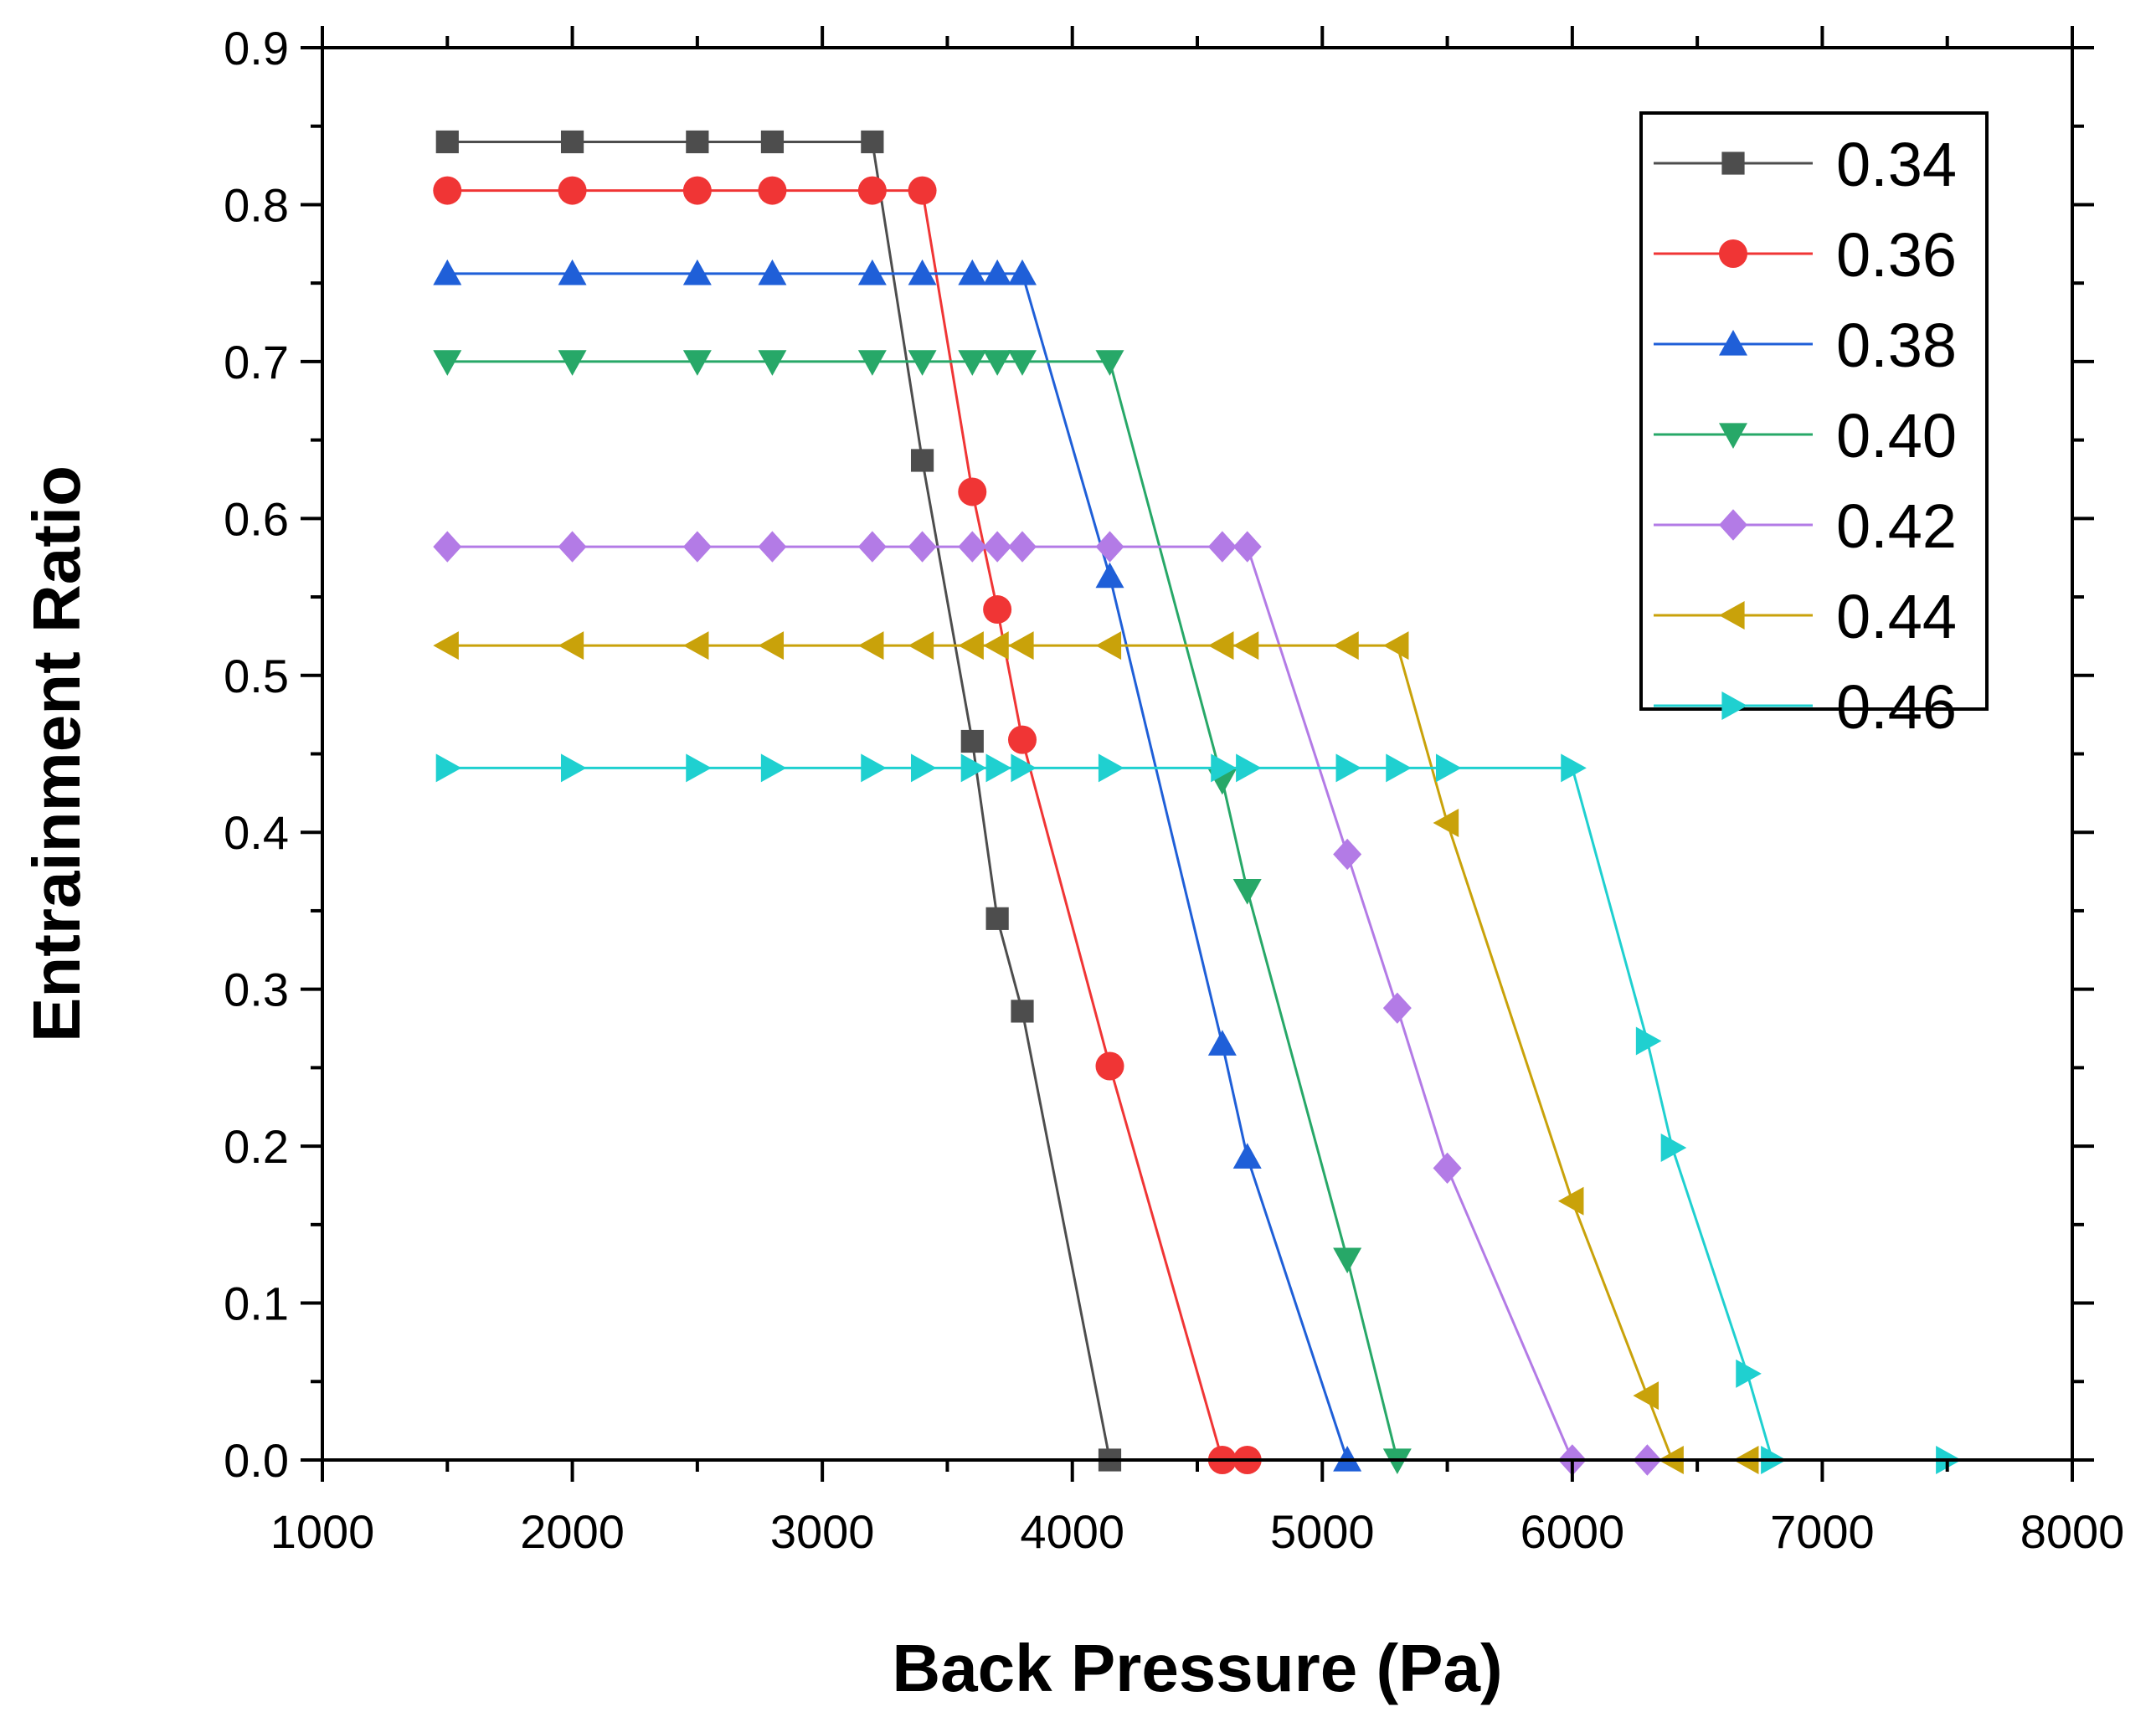  What do you see at coordinates (1822, 1531) in the screenshot?
I see `x-tick-label: 7000` at bounding box center [1822, 1531].